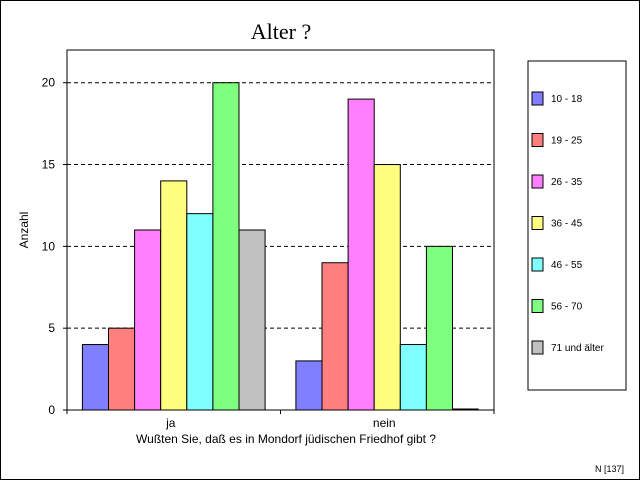 The height and width of the screenshot is (484, 640). What do you see at coordinates (577, 348) in the screenshot?
I see `legend-label-6: 71 und älter` at bounding box center [577, 348].